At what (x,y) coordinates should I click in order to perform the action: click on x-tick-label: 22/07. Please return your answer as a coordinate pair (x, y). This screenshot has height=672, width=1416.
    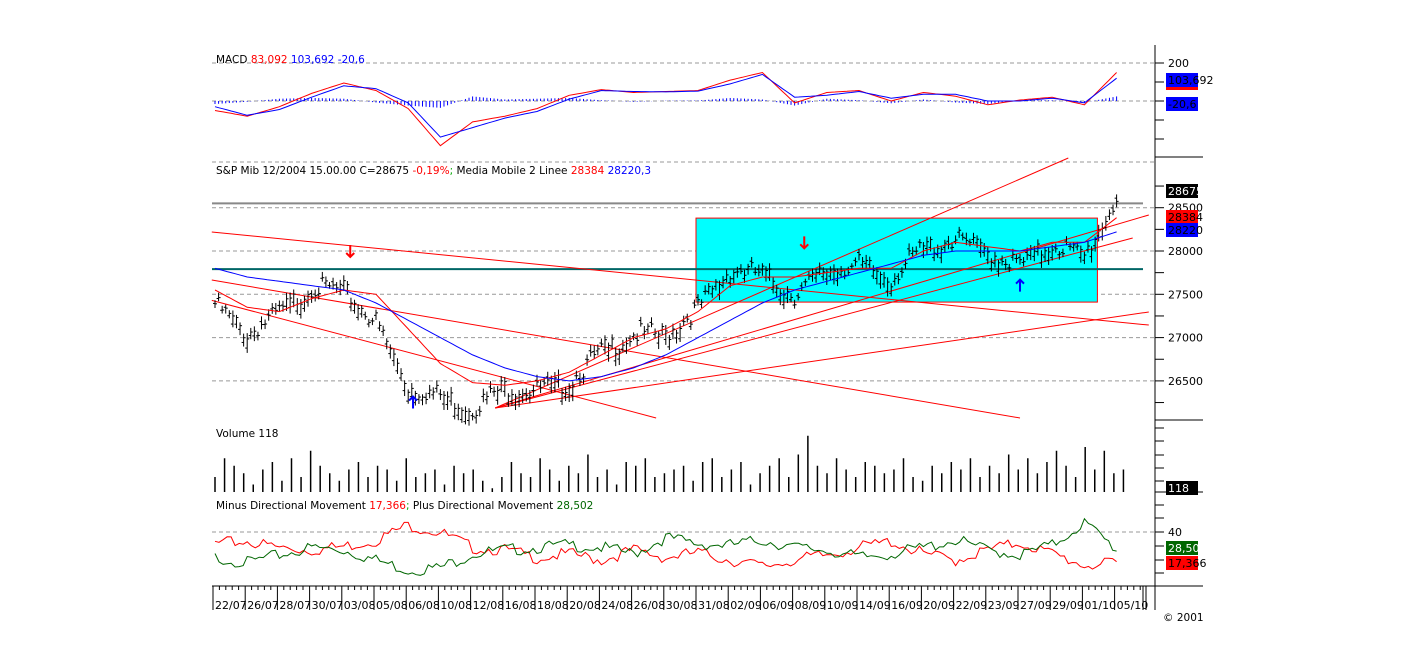
    Looking at the image, I should click on (231, 605).